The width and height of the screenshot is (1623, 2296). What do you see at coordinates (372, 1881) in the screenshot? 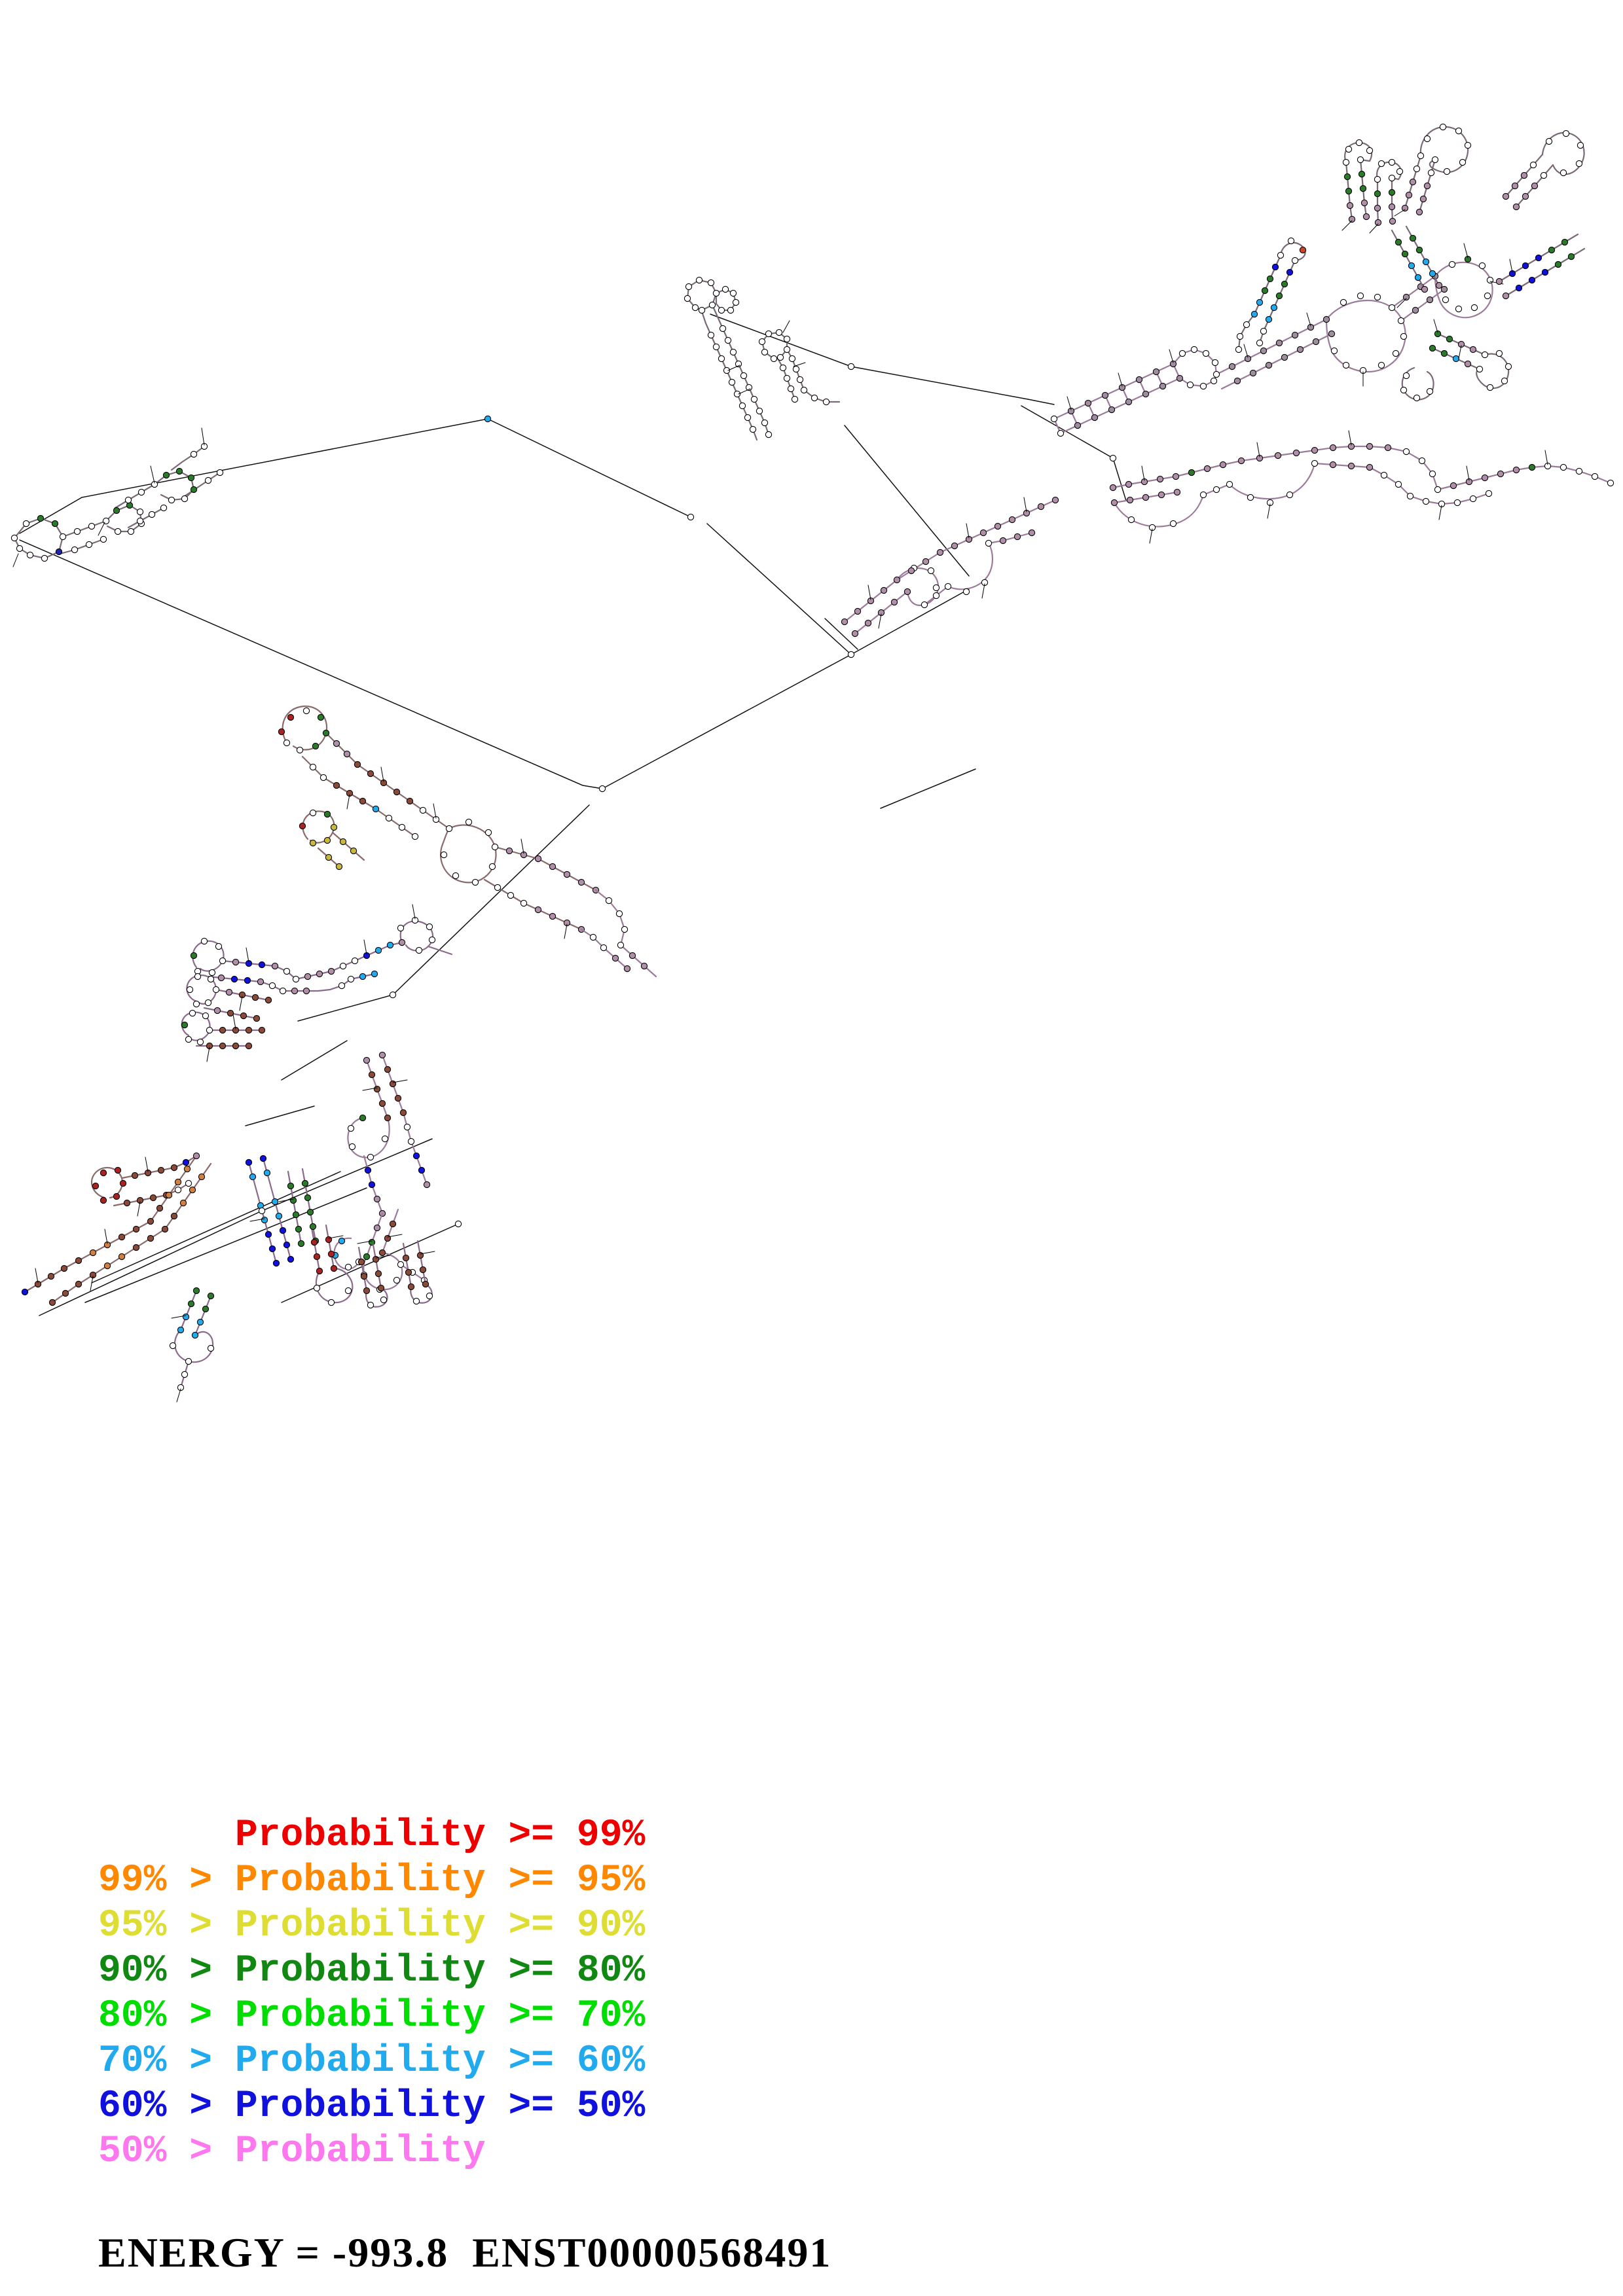
I see `legend-row-95: 99% > Probability >= 95%` at bounding box center [372, 1881].